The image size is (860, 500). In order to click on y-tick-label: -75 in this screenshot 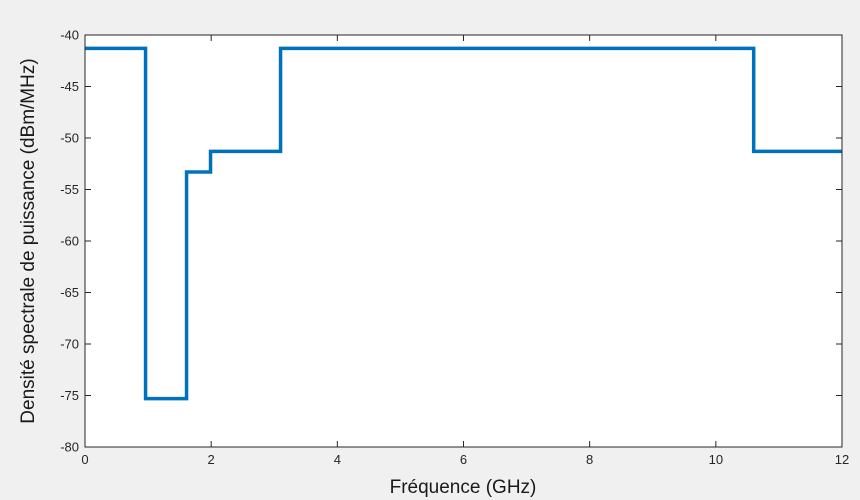, I will do `click(69, 395)`.